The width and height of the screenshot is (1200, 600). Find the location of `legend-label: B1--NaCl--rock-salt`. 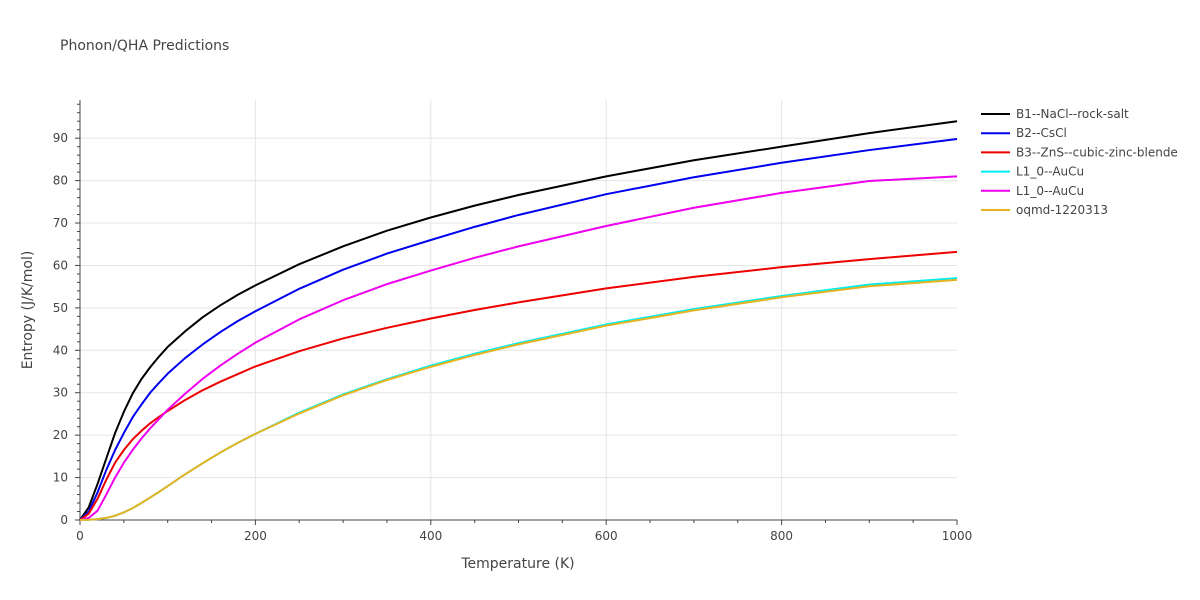

legend-label: B1--NaCl--rock-salt is located at coordinates (1072, 114).